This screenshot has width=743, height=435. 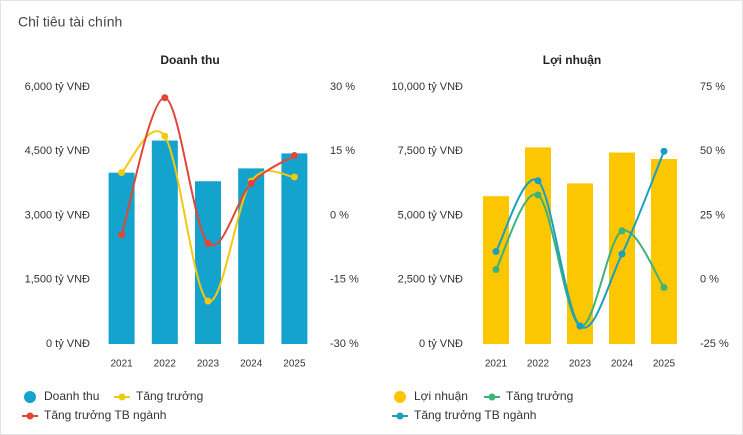 I want to click on y2-tick-label: -15 %, so click(x=344, y=280).